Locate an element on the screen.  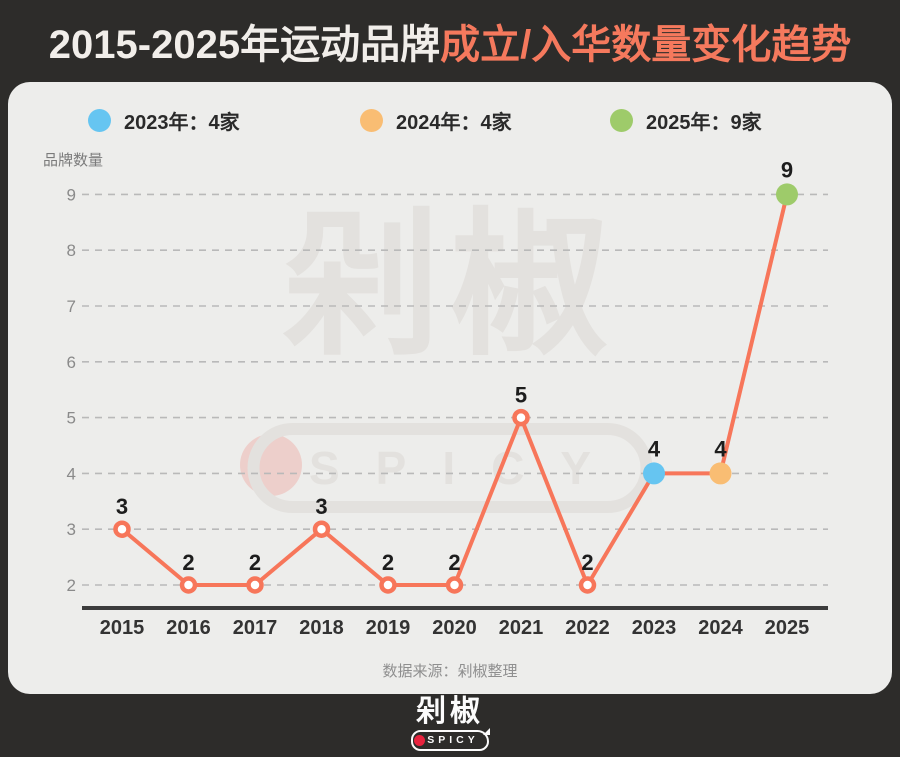
logo-red-dot-icon is located at coordinates (419, 740).